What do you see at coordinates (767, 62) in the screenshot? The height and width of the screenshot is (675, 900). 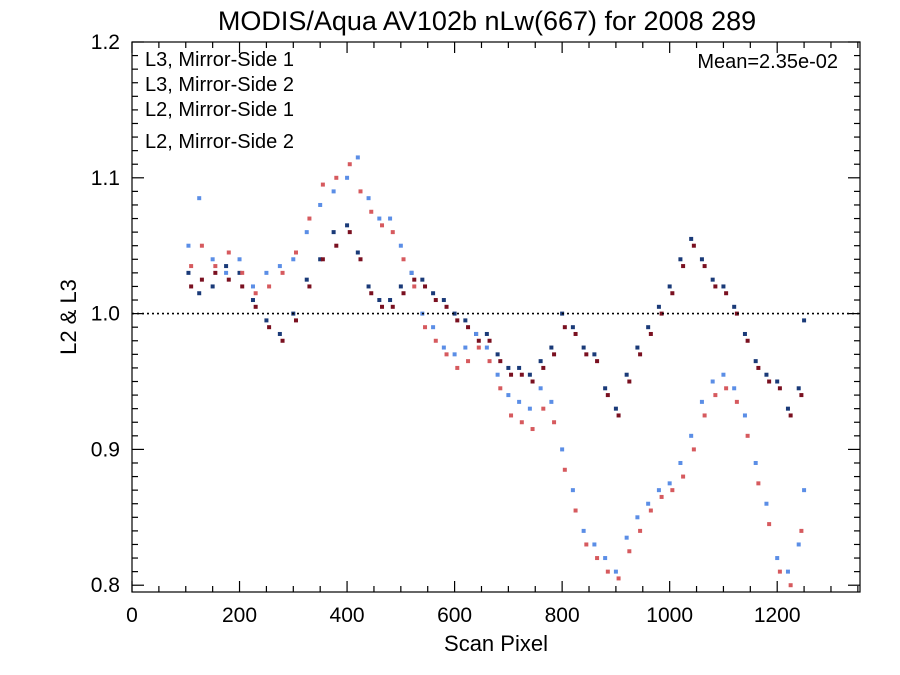 I see `mean-annotation: Mean=2.35e-02` at bounding box center [767, 62].